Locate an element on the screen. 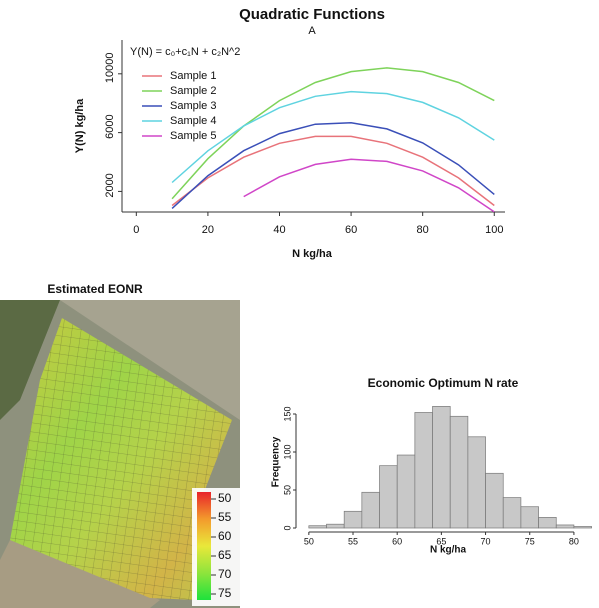 This screenshot has height=608, width=599. y-tick-label: 2000 is located at coordinates (110, 185).